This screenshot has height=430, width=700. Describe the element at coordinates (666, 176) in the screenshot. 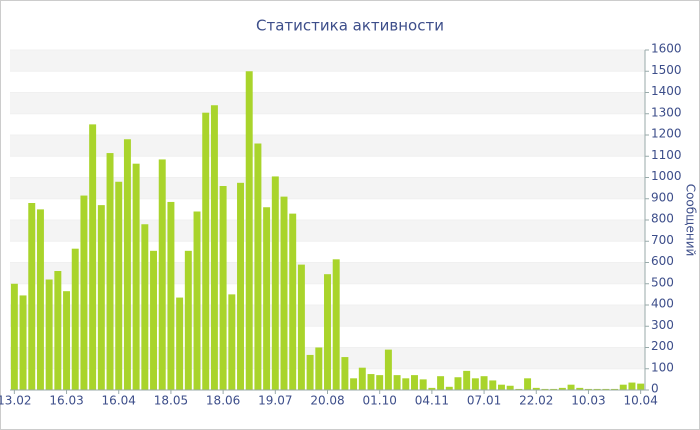

I see `y-tick-label: 1000` at that location.